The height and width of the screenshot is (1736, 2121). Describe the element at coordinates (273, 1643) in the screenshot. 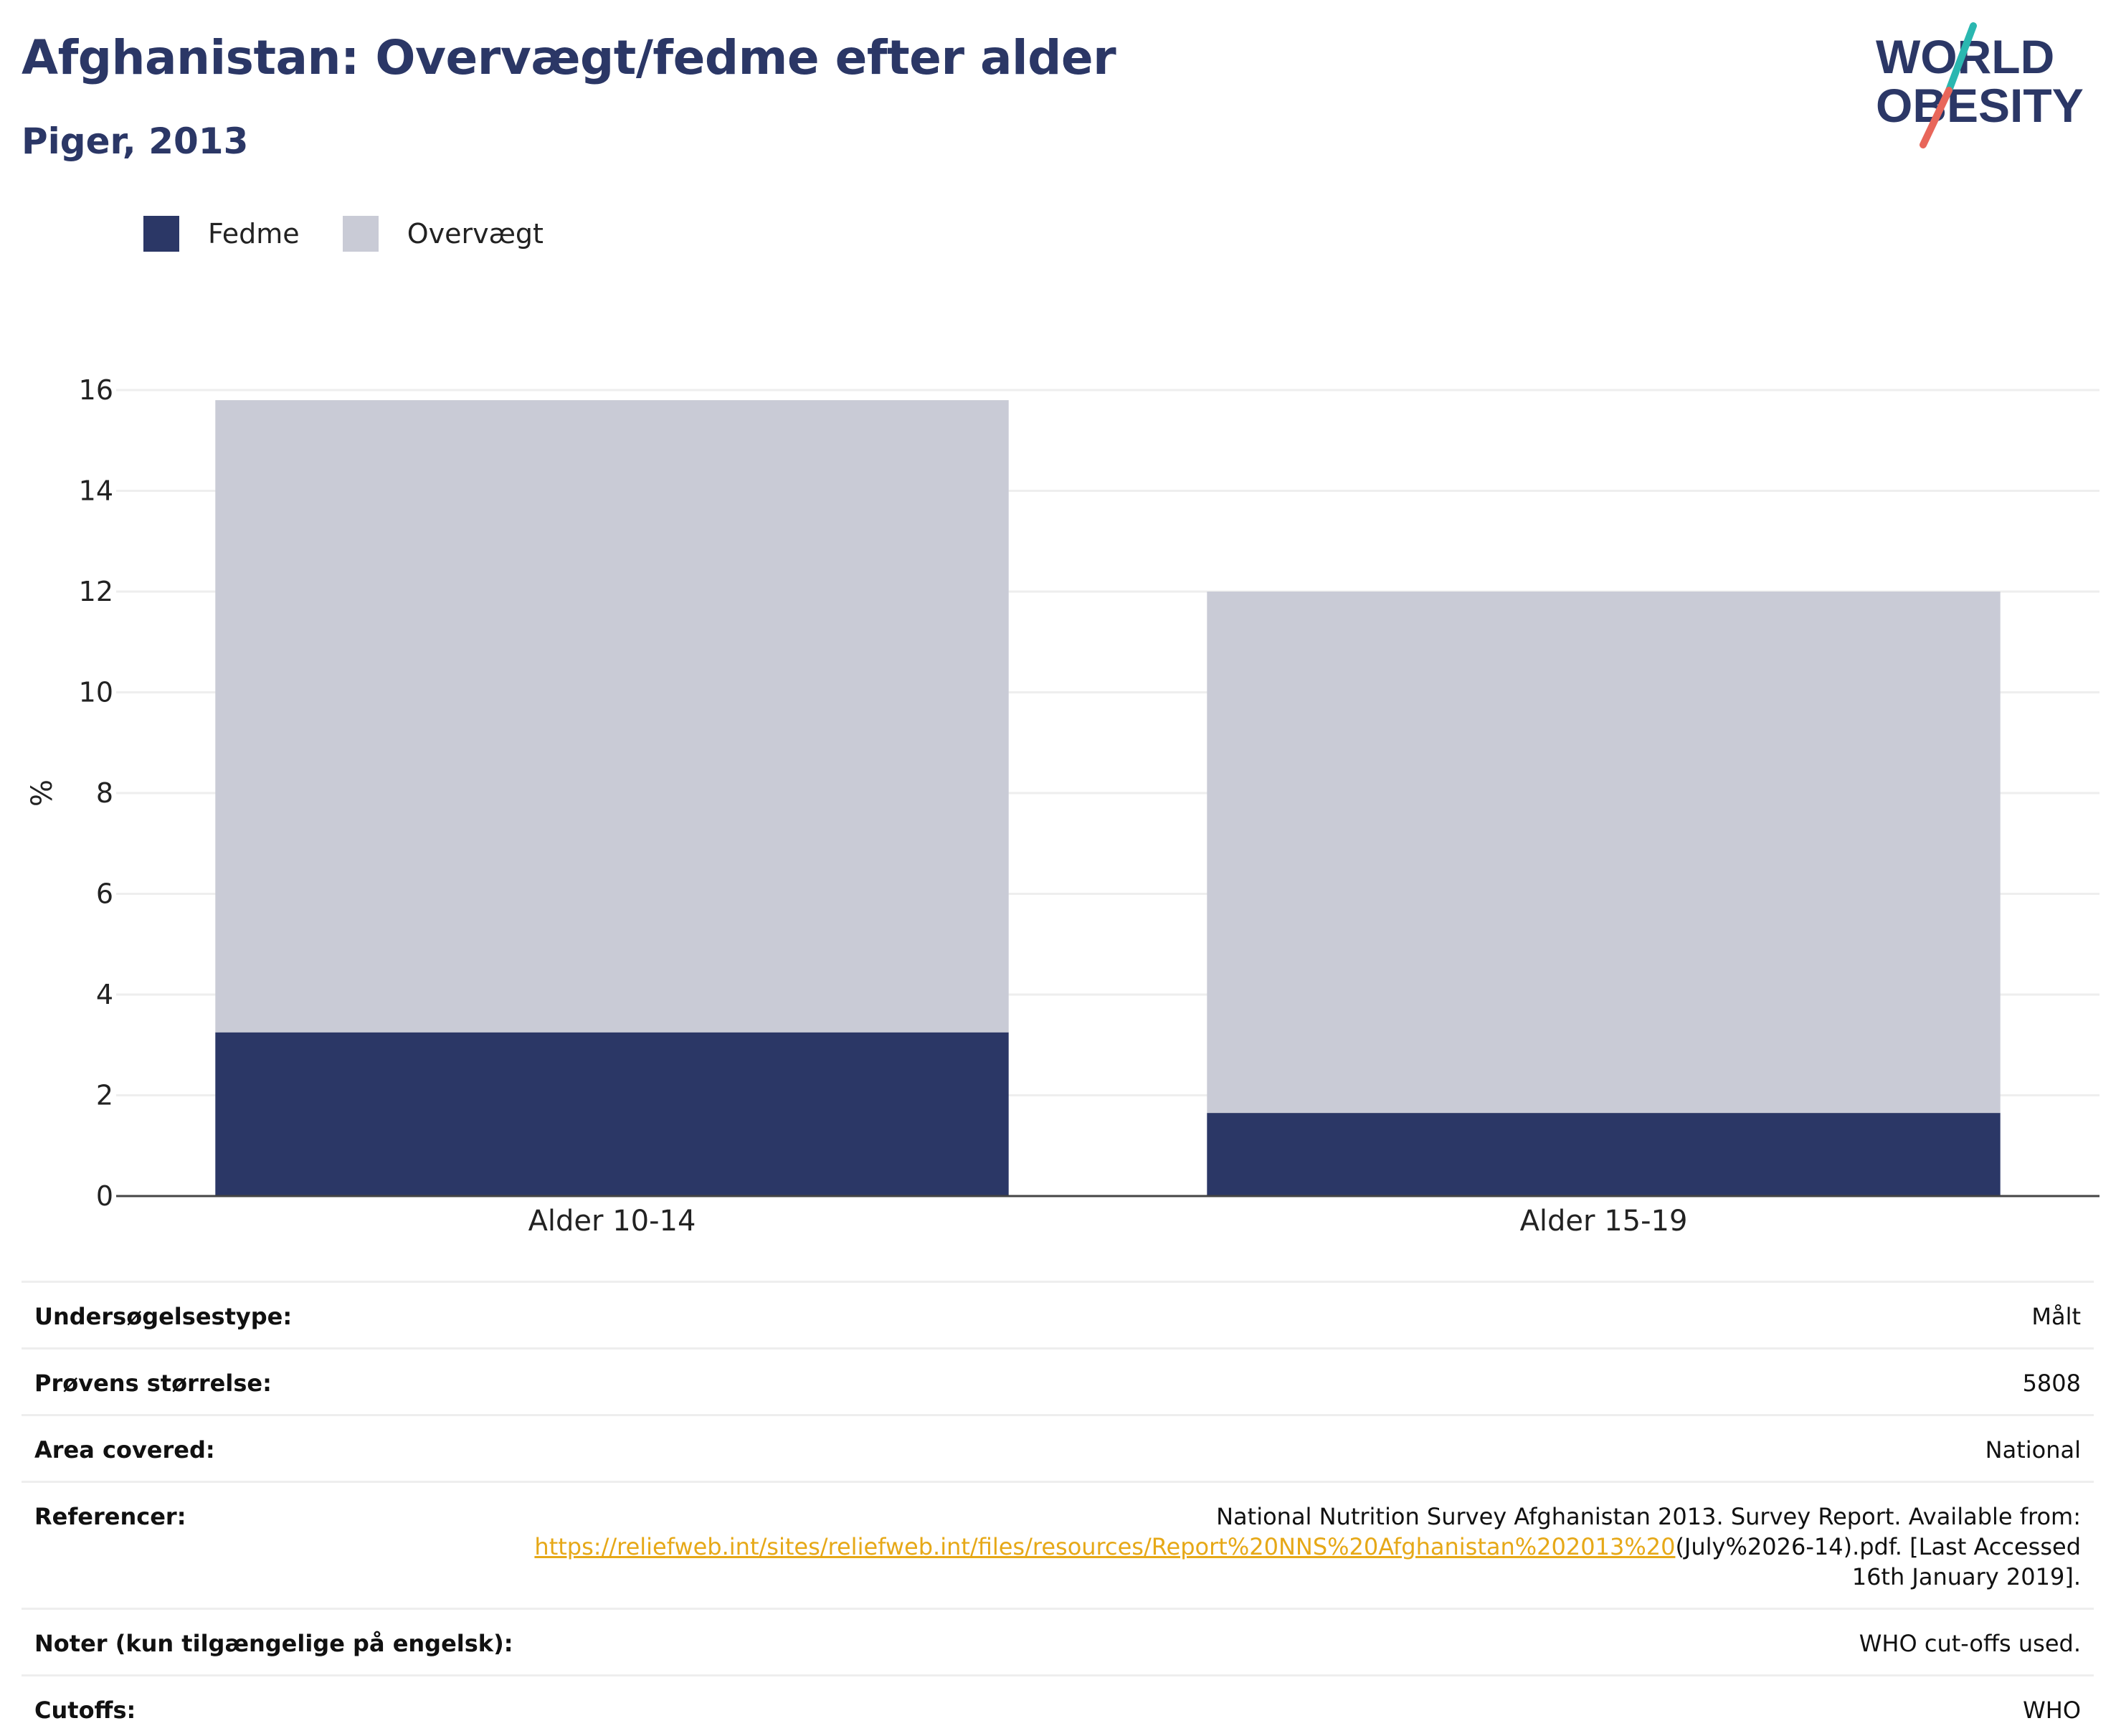

I see `info-label: Noter (kun tilgængelige på engelsk):` at that location.